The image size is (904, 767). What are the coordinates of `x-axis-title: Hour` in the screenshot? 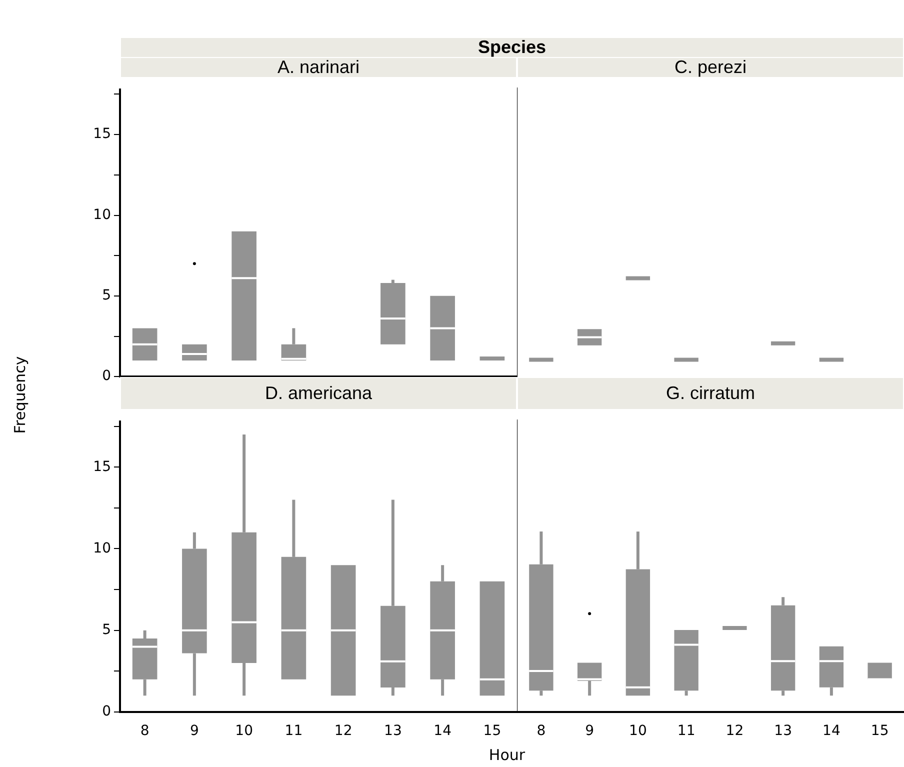 It's located at (507, 755).